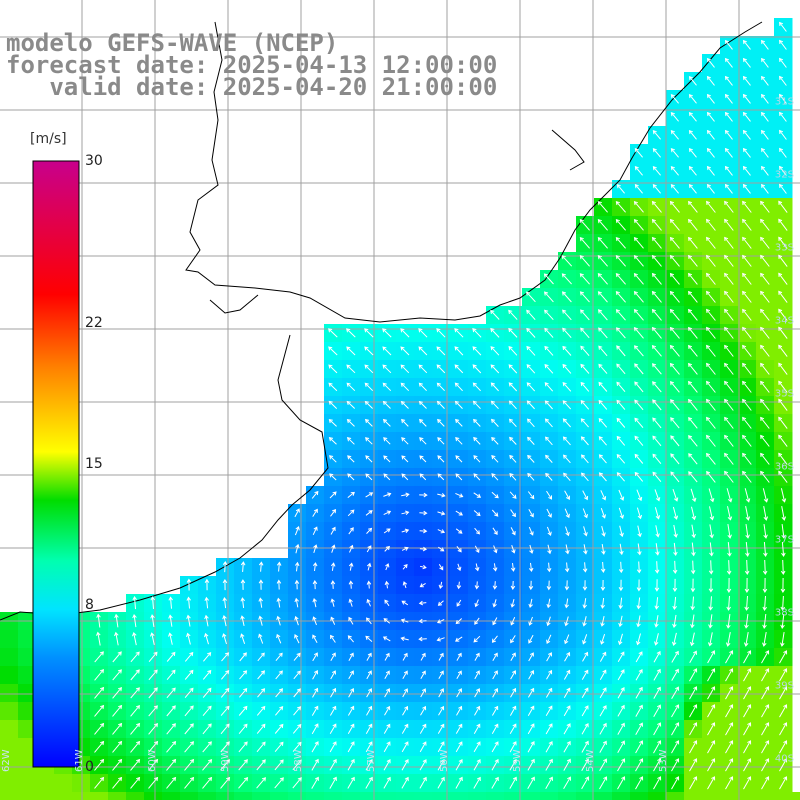 This screenshot has height=800, width=800. What do you see at coordinates (152, 760) in the screenshot?
I see `longitude-label: 60W` at bounding box center [152, 760].